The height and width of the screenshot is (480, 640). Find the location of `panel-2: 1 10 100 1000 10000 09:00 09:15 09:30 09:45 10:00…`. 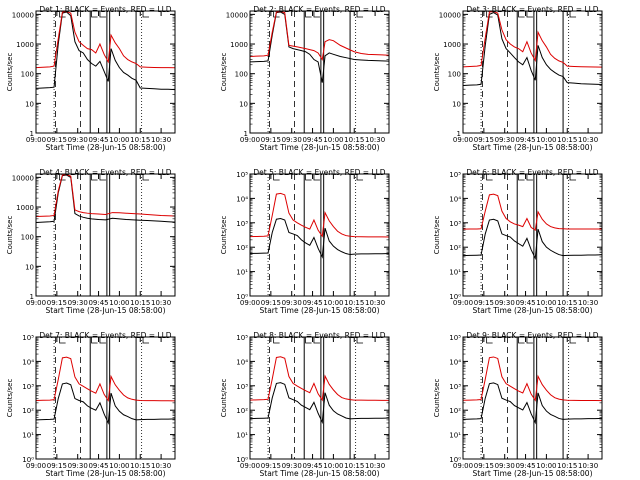

panel-2: 1 10 100 1000 10000 09:00 09:15 09:30 09:45 10:00… is located at coordinates (305, 78).